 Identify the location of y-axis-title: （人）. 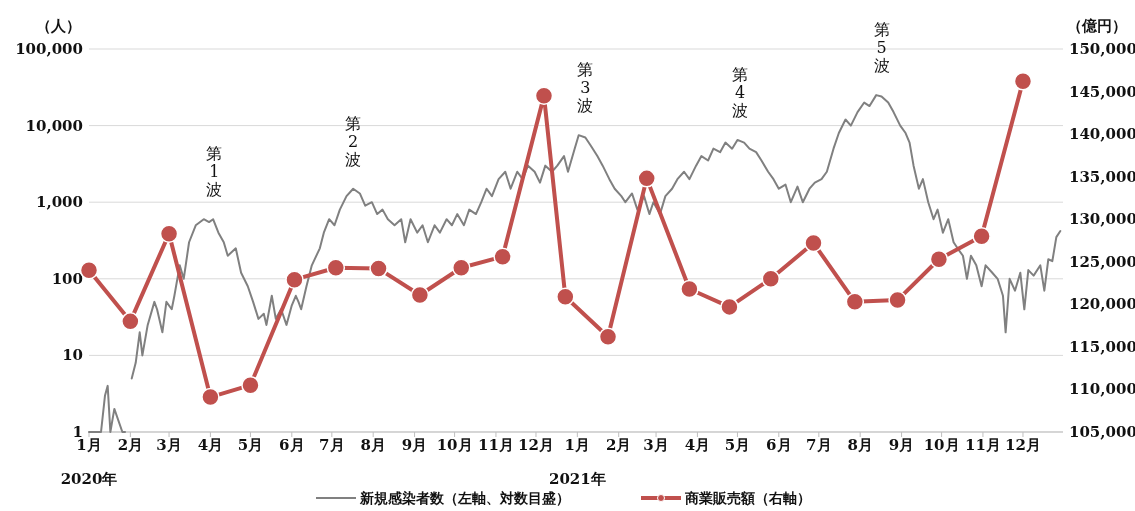
(58, 26).